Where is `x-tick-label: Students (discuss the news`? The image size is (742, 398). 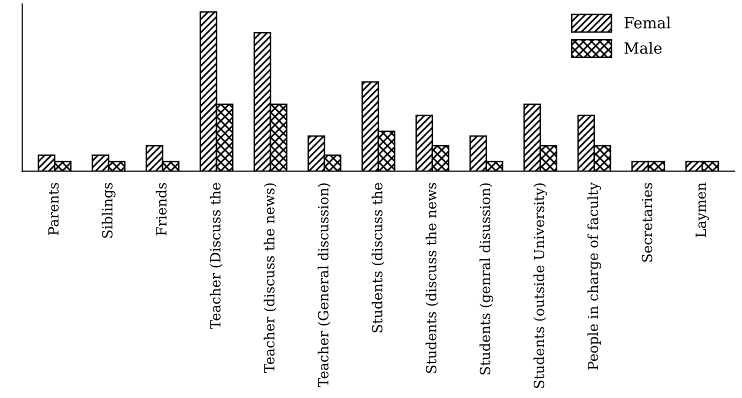
x-tick-label: Students (discuss the news is located at coordinates (432, 277).